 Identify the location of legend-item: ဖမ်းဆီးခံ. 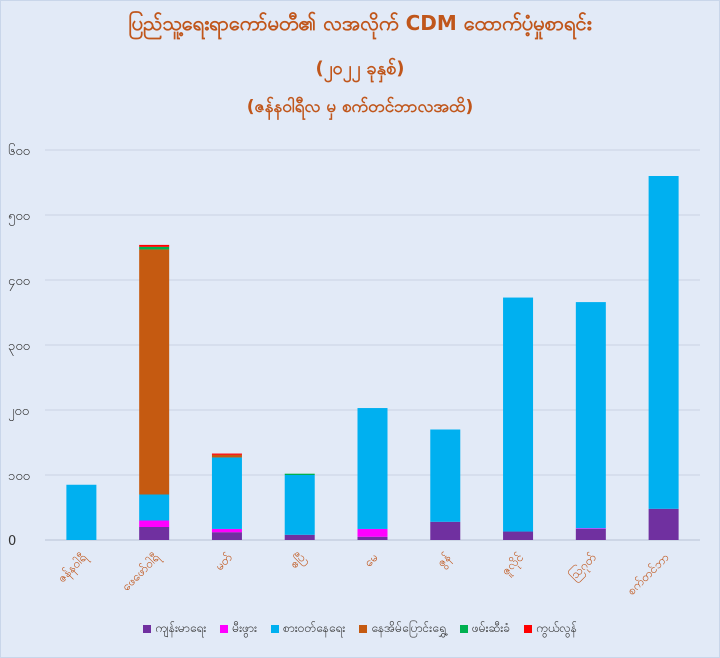
(484, 629).